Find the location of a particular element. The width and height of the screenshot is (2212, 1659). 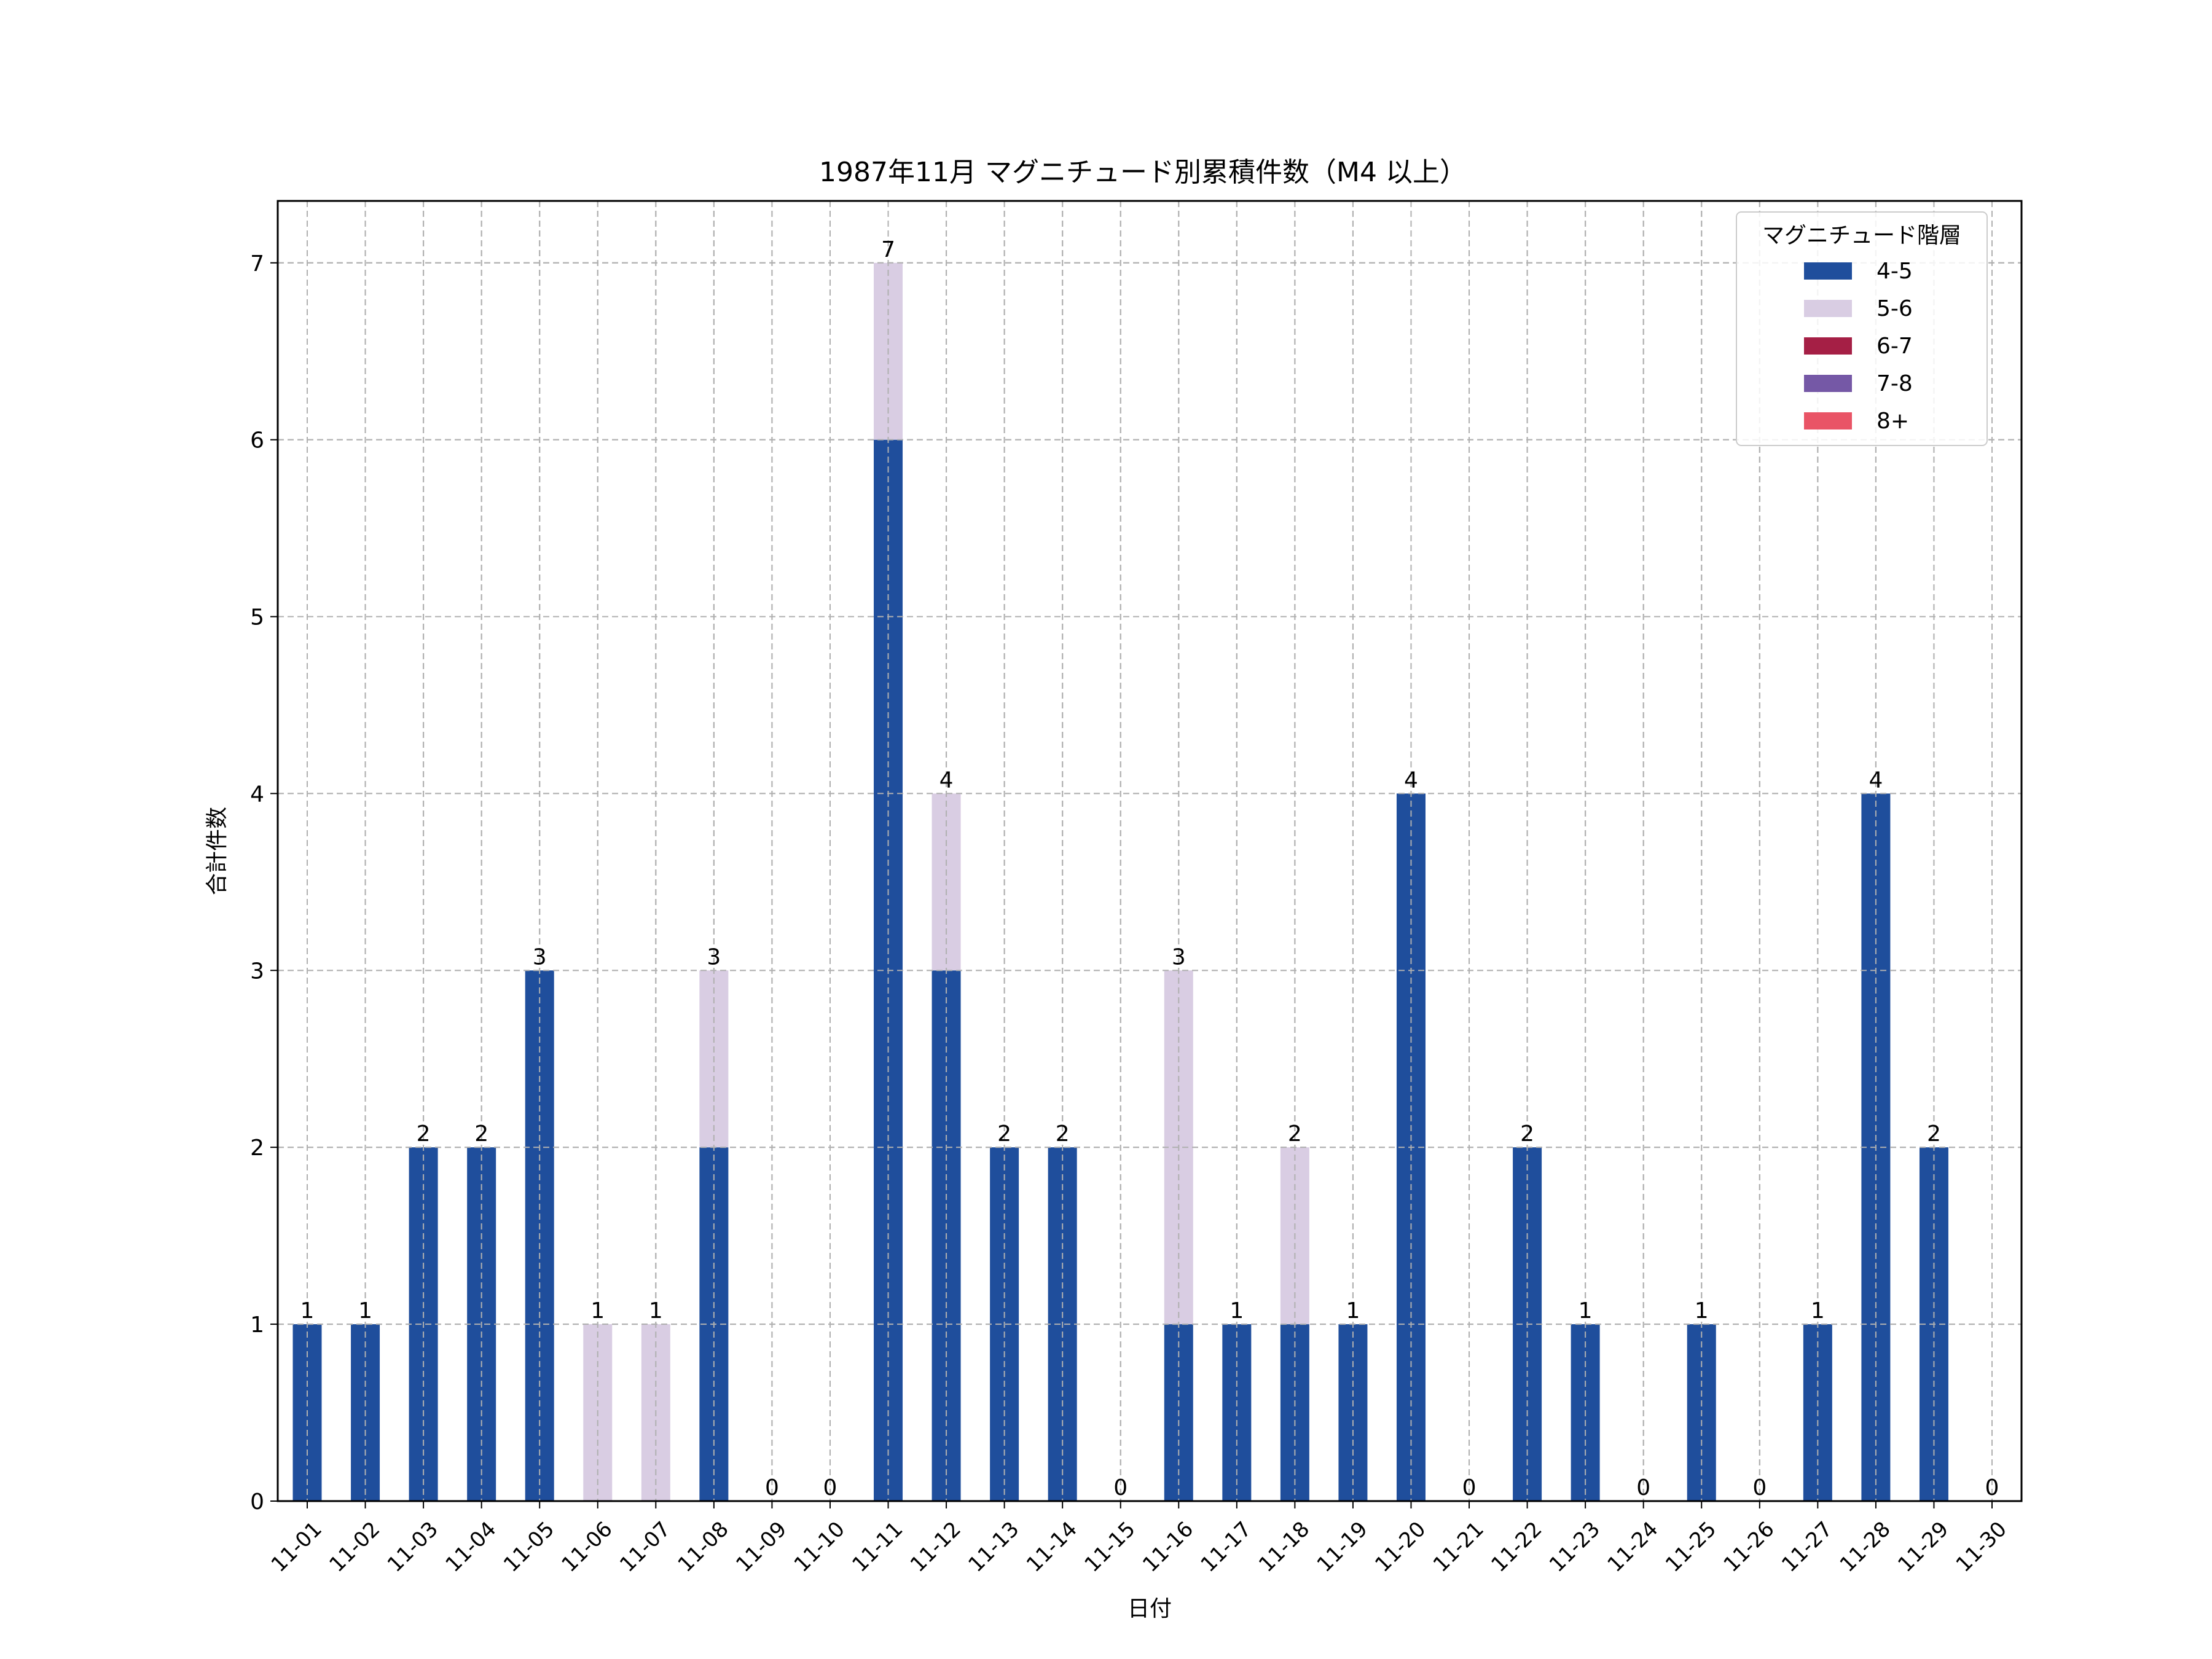

x-tick-label: 11-05 is located at coordinates (529, 1547).